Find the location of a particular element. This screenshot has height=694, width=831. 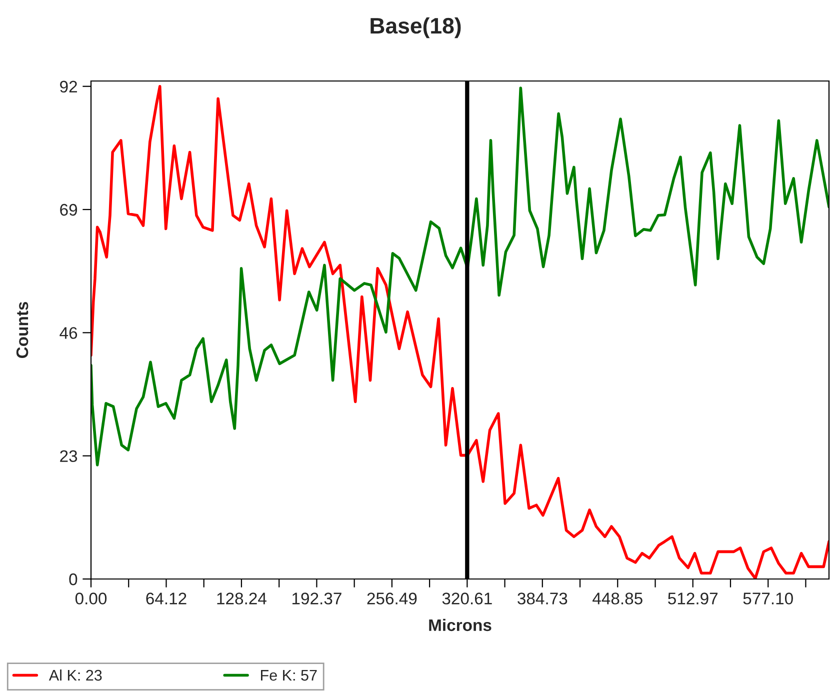

x-tick-label: 192.37 is located at coordinates (317, 598).